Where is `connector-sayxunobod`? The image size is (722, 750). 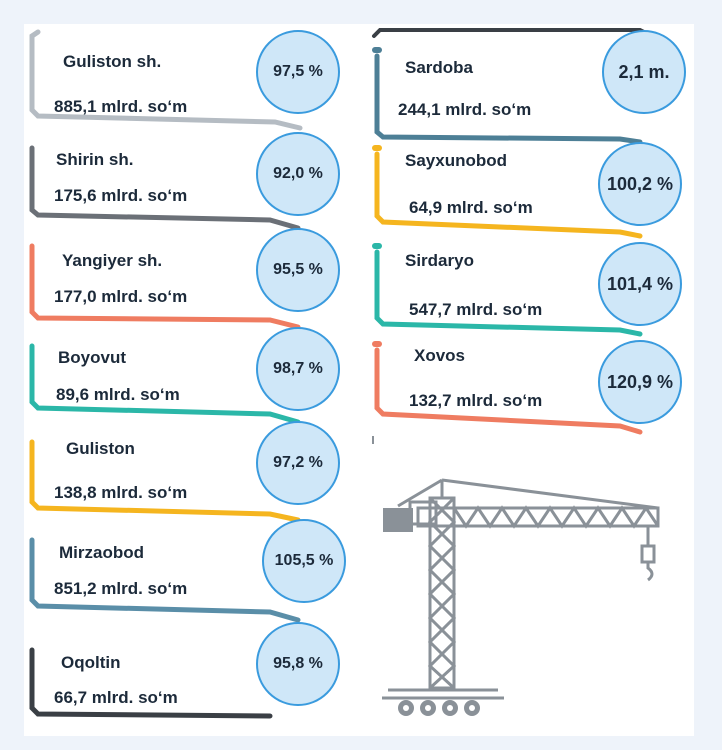
connector-sayxunobod is located at coordinates (508, 195).